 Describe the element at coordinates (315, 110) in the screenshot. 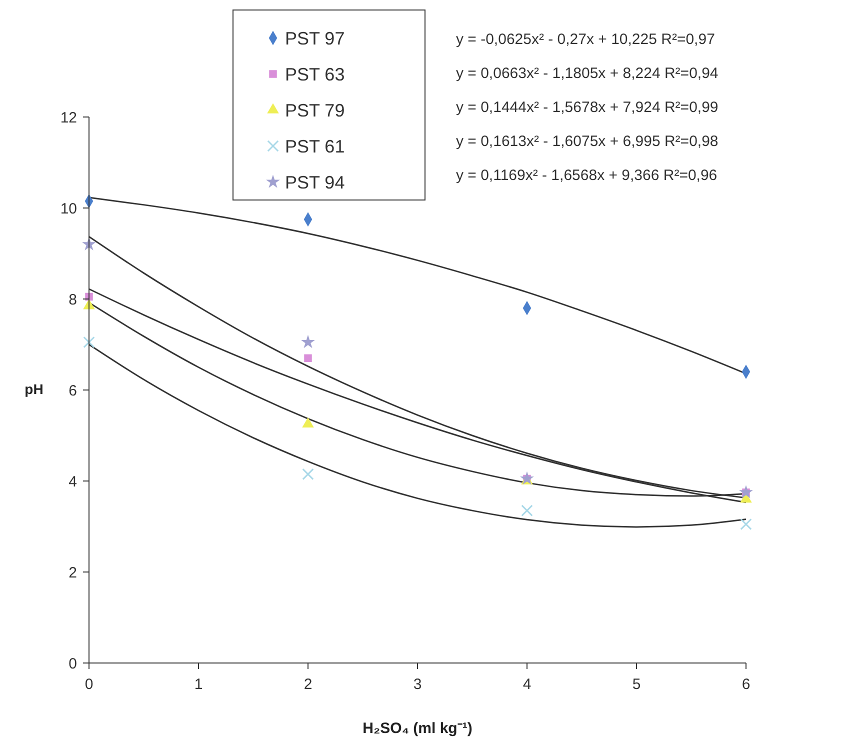

I see `legend-label: PST 79` at that location.